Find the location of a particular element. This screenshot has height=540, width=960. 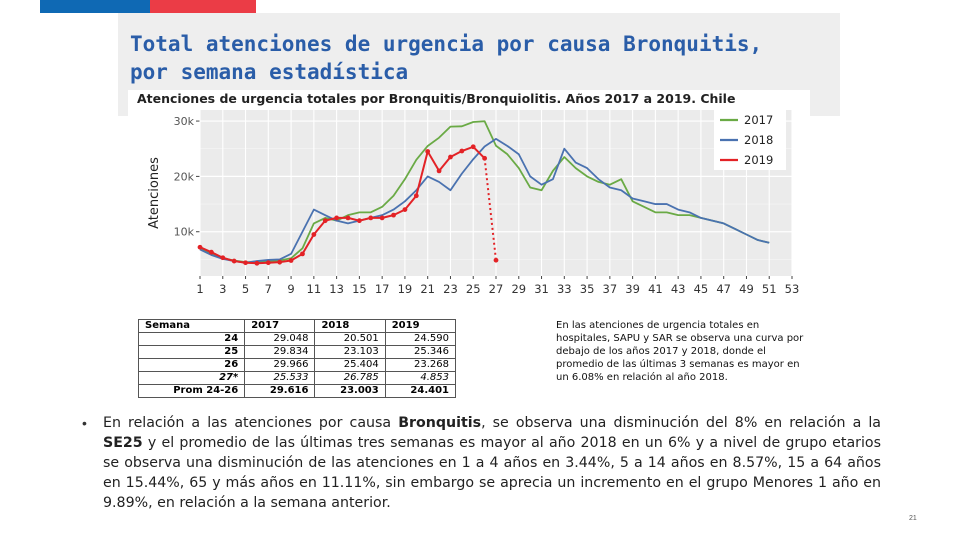

x-tick-label: 7 is located at coordinates (268, 289).